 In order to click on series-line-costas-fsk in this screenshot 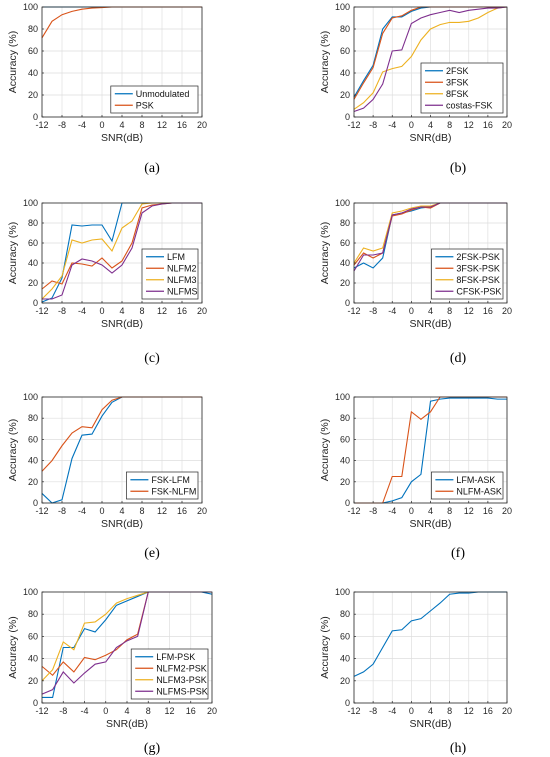, I will do `click(430, 59)`.